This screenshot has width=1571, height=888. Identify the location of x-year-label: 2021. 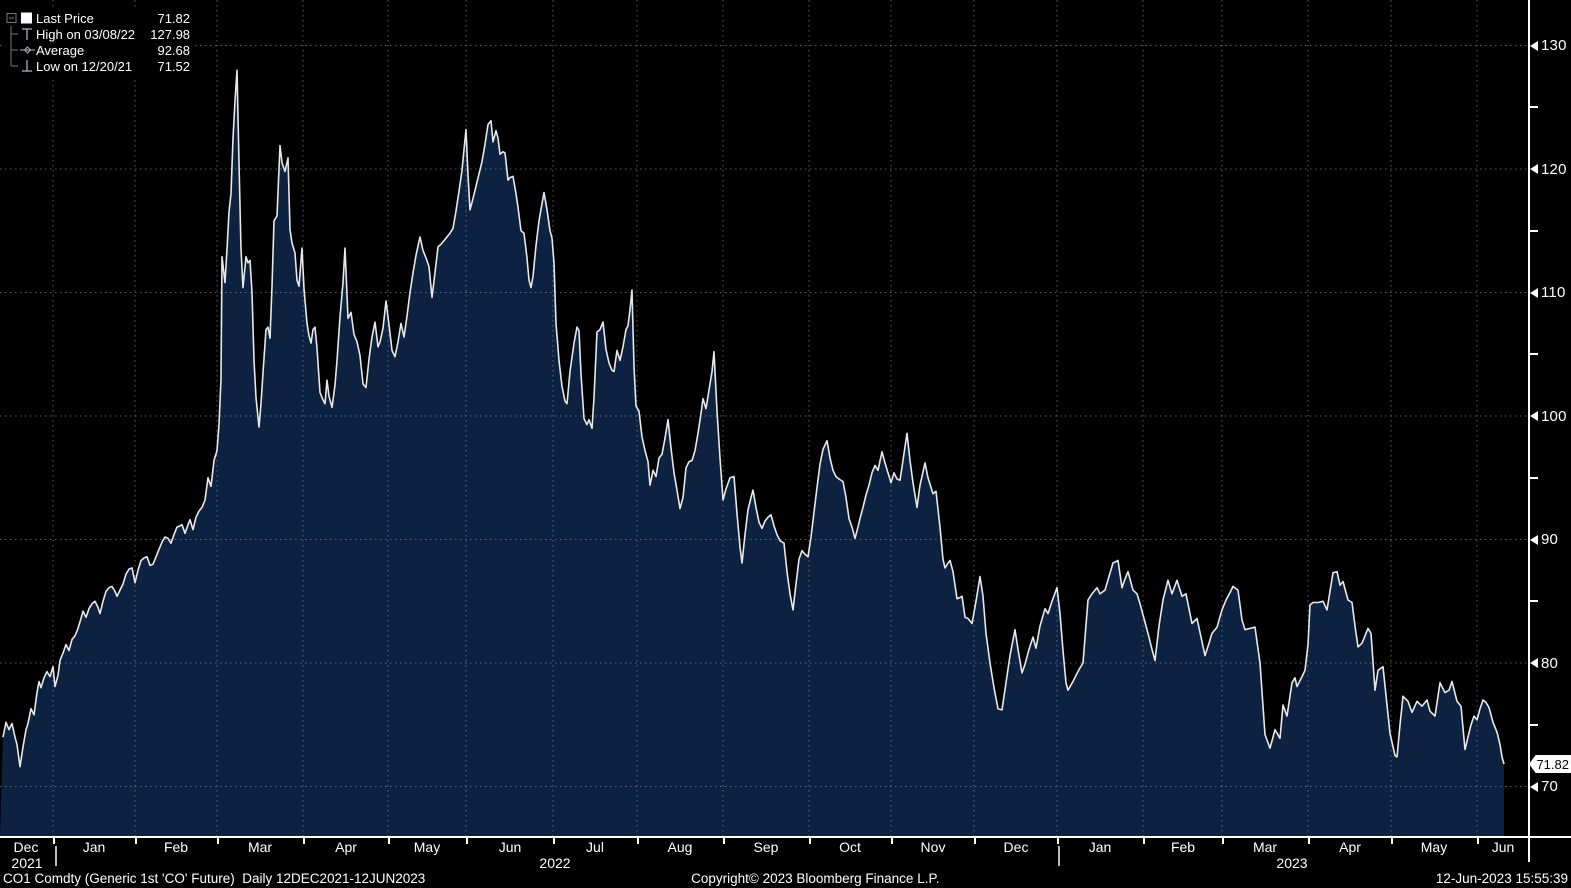
(27, 863).